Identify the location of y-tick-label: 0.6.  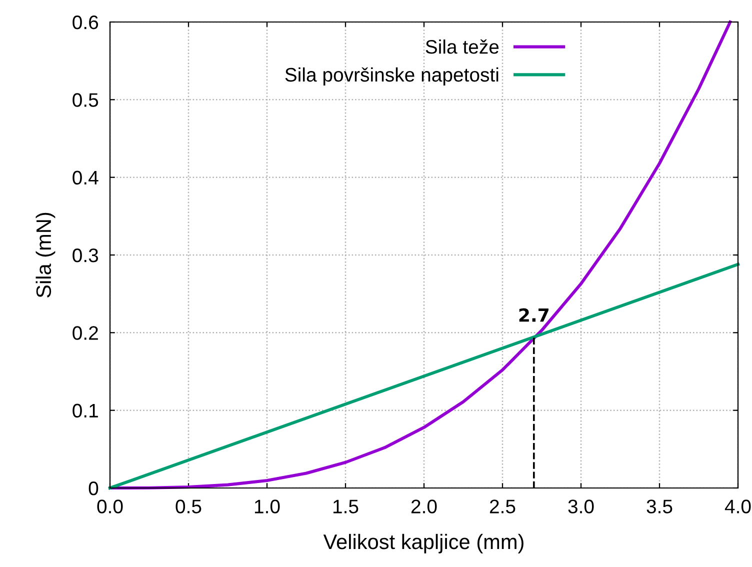
(85, 22).